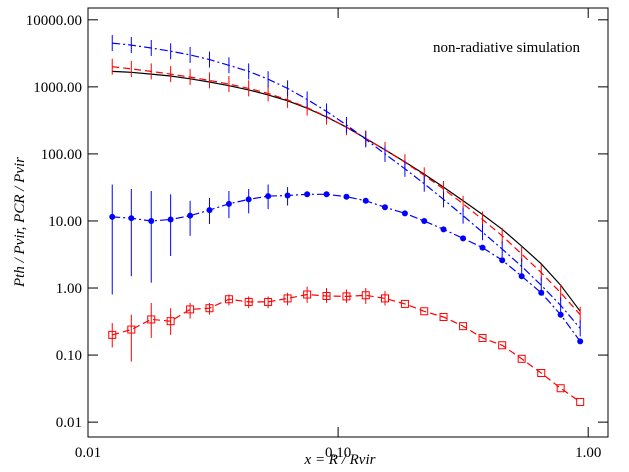  What do you see at coordinates (61, 155) in the screenshot?
I see `y-tick-label: 100.00` at bounding box center [61, 155].